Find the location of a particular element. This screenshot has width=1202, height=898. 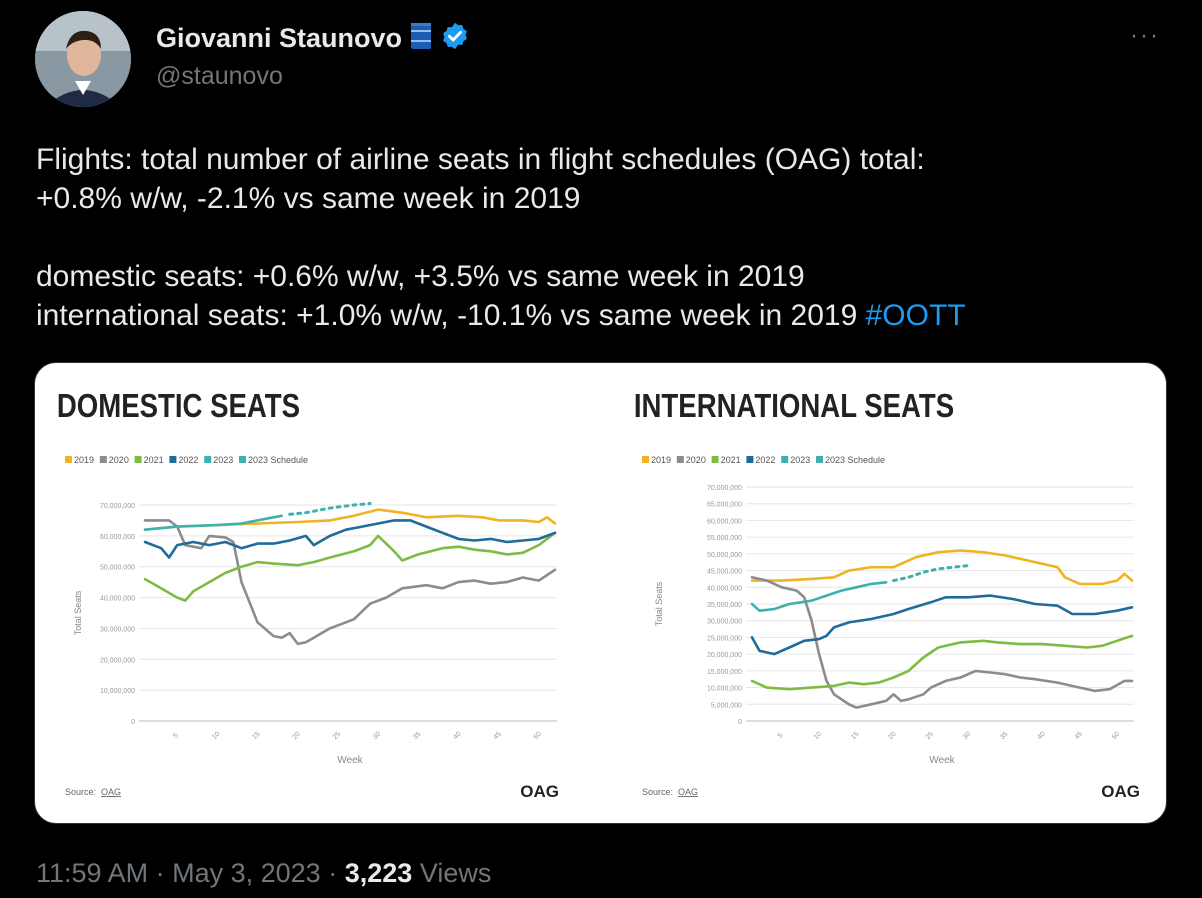

y-tick-label: 5,000,000 is located at coordinates (726, 705).